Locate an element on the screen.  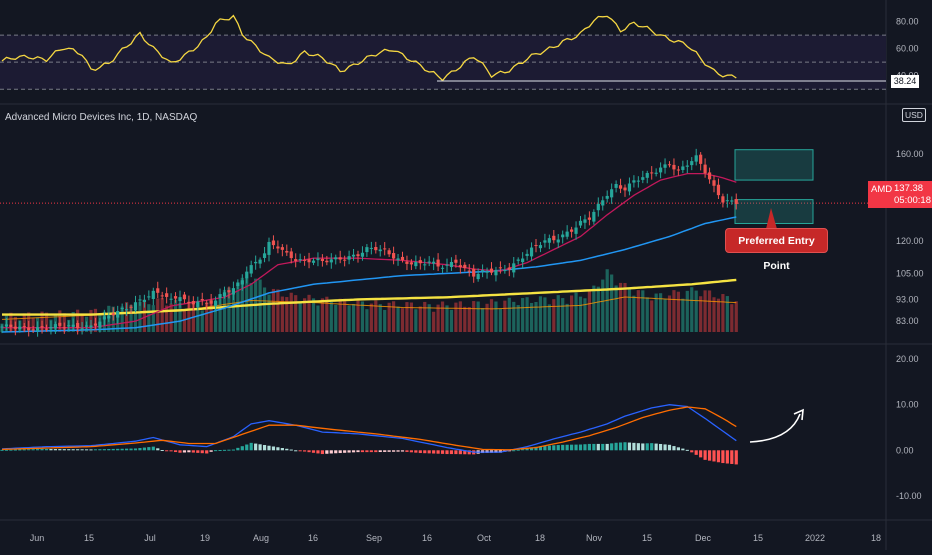
time-tick-label: 2022 is located at coordinates (815, 538).